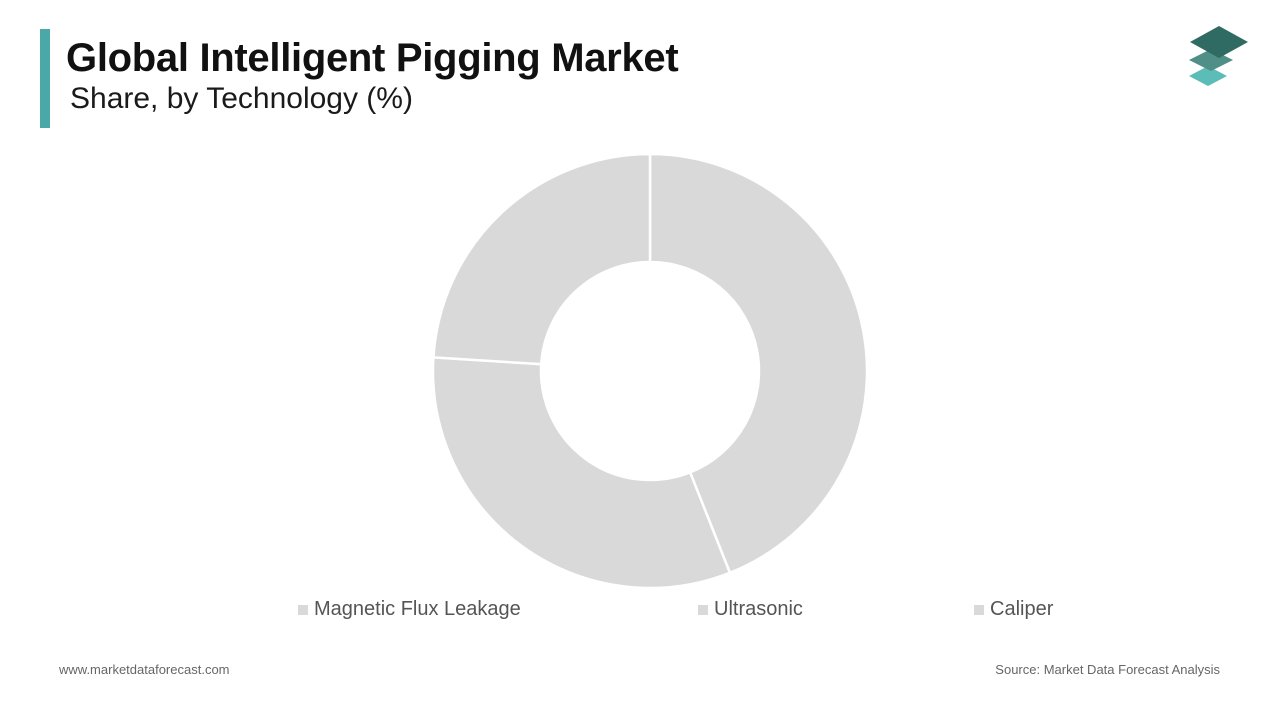 The width and height of the screenshot is (1280, 720). What do you see at coordinates (1107, 669) in the screenshot?
I see `footer-source: Source: Market Data Forecast Analysis` at bounding box center [1107, 669].